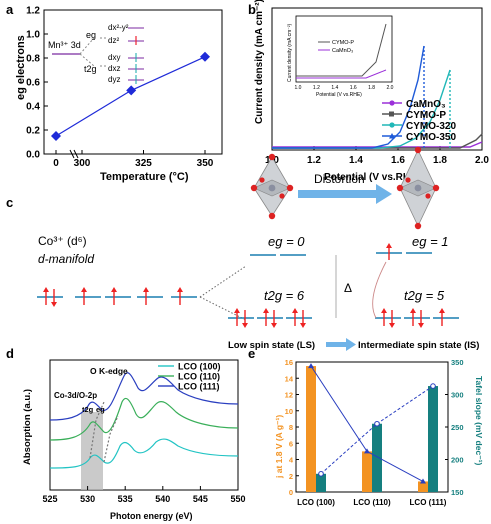 The height and width of the screenshot is (524, 491). What do you see at coordinates (290, 52) in the screenshot?
I see `inset-ylabel: Current density (mA cm⁻²)` at bounding box center [290, 52].